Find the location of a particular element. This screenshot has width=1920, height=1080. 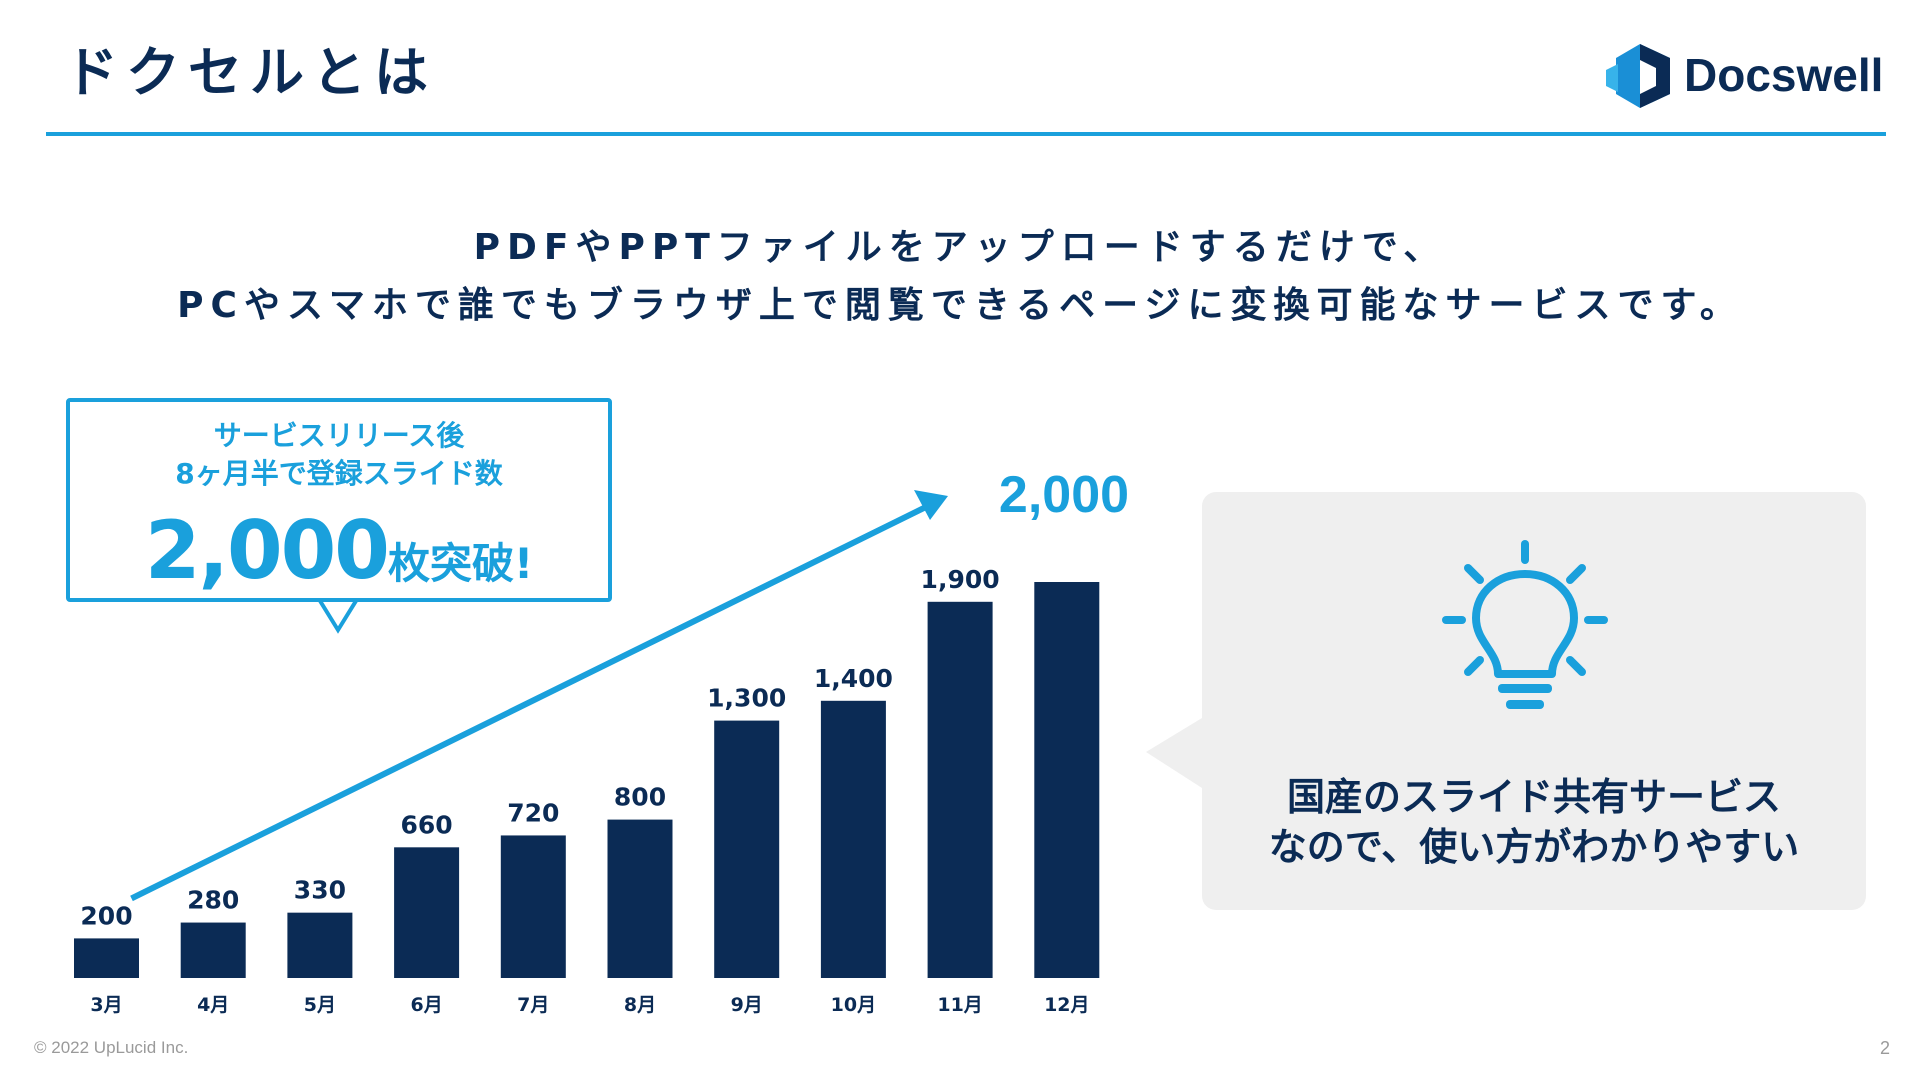

callout-line-1: サービスリリース後 is located at coordinates (339, 435).